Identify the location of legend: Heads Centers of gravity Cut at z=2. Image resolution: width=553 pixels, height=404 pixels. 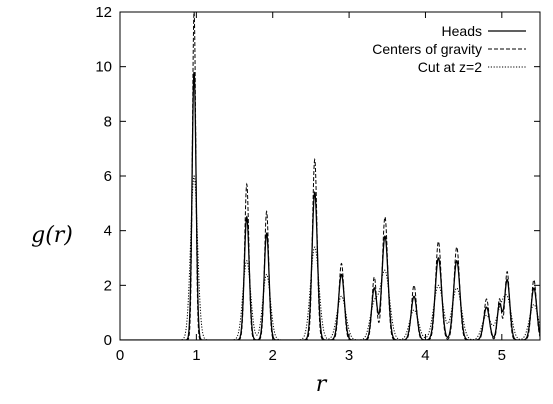
(449, 49).